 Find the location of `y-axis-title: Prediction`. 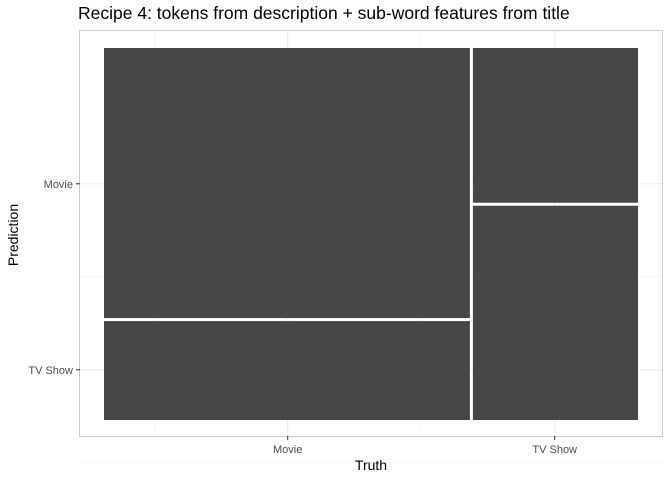

y-axis-title: Prediction is located at coordinates (13, 235).